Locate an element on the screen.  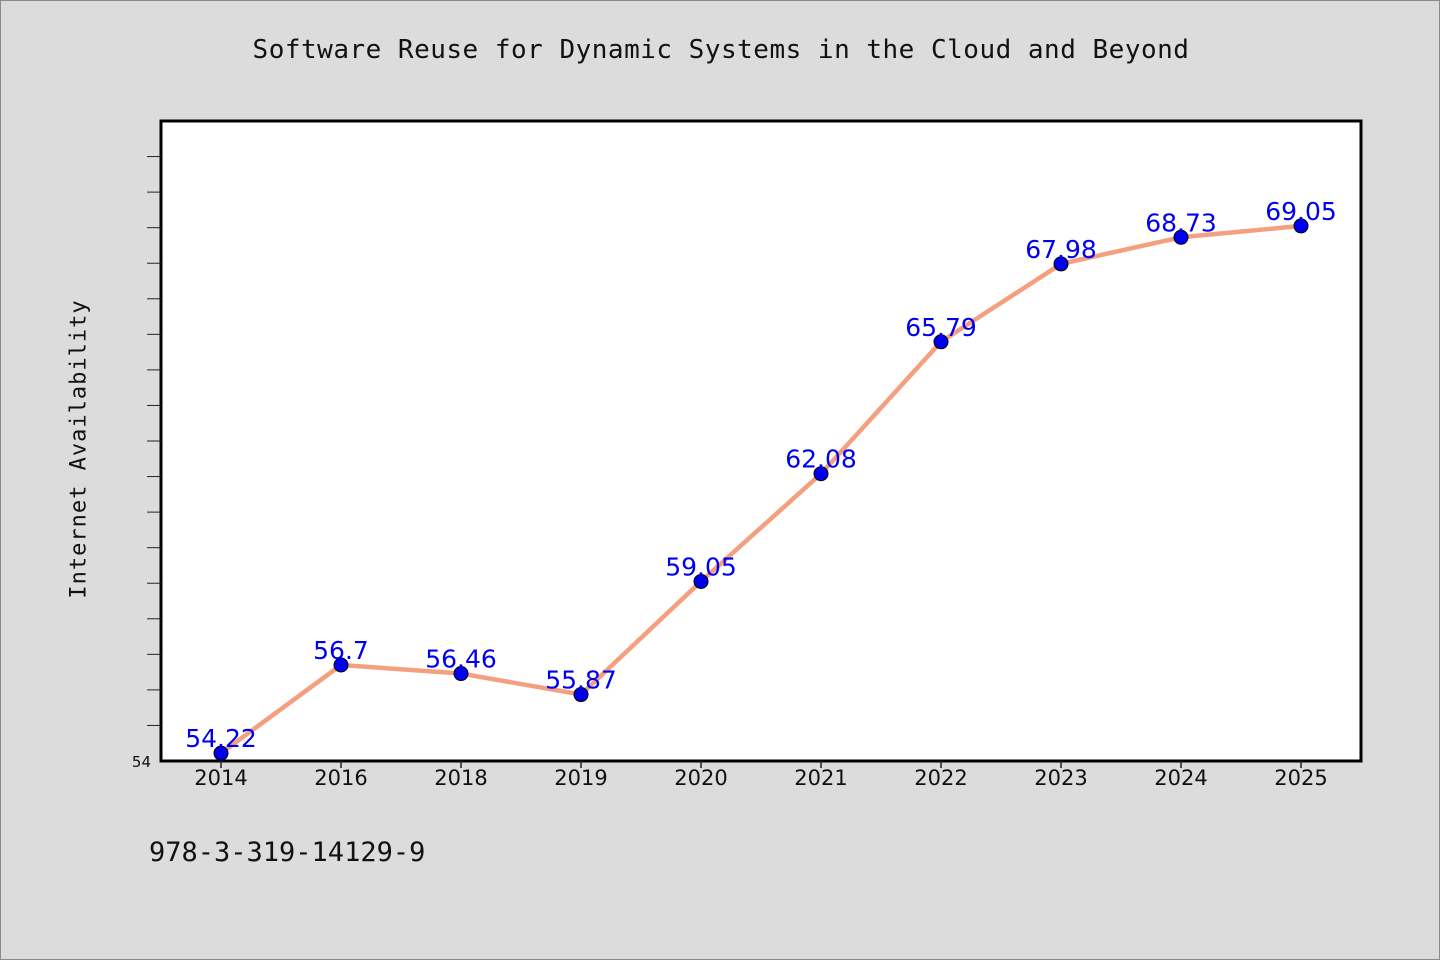
x-tick-label: 2022 is located at coordinates (940, 778).